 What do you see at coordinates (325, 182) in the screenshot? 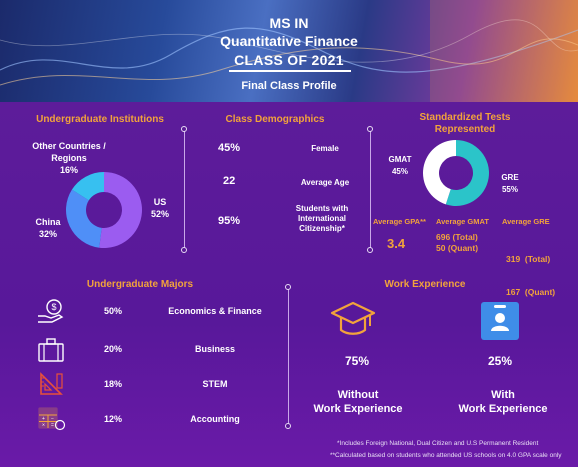
I see `age-label: Average Age` at bounding box center [325, 182].